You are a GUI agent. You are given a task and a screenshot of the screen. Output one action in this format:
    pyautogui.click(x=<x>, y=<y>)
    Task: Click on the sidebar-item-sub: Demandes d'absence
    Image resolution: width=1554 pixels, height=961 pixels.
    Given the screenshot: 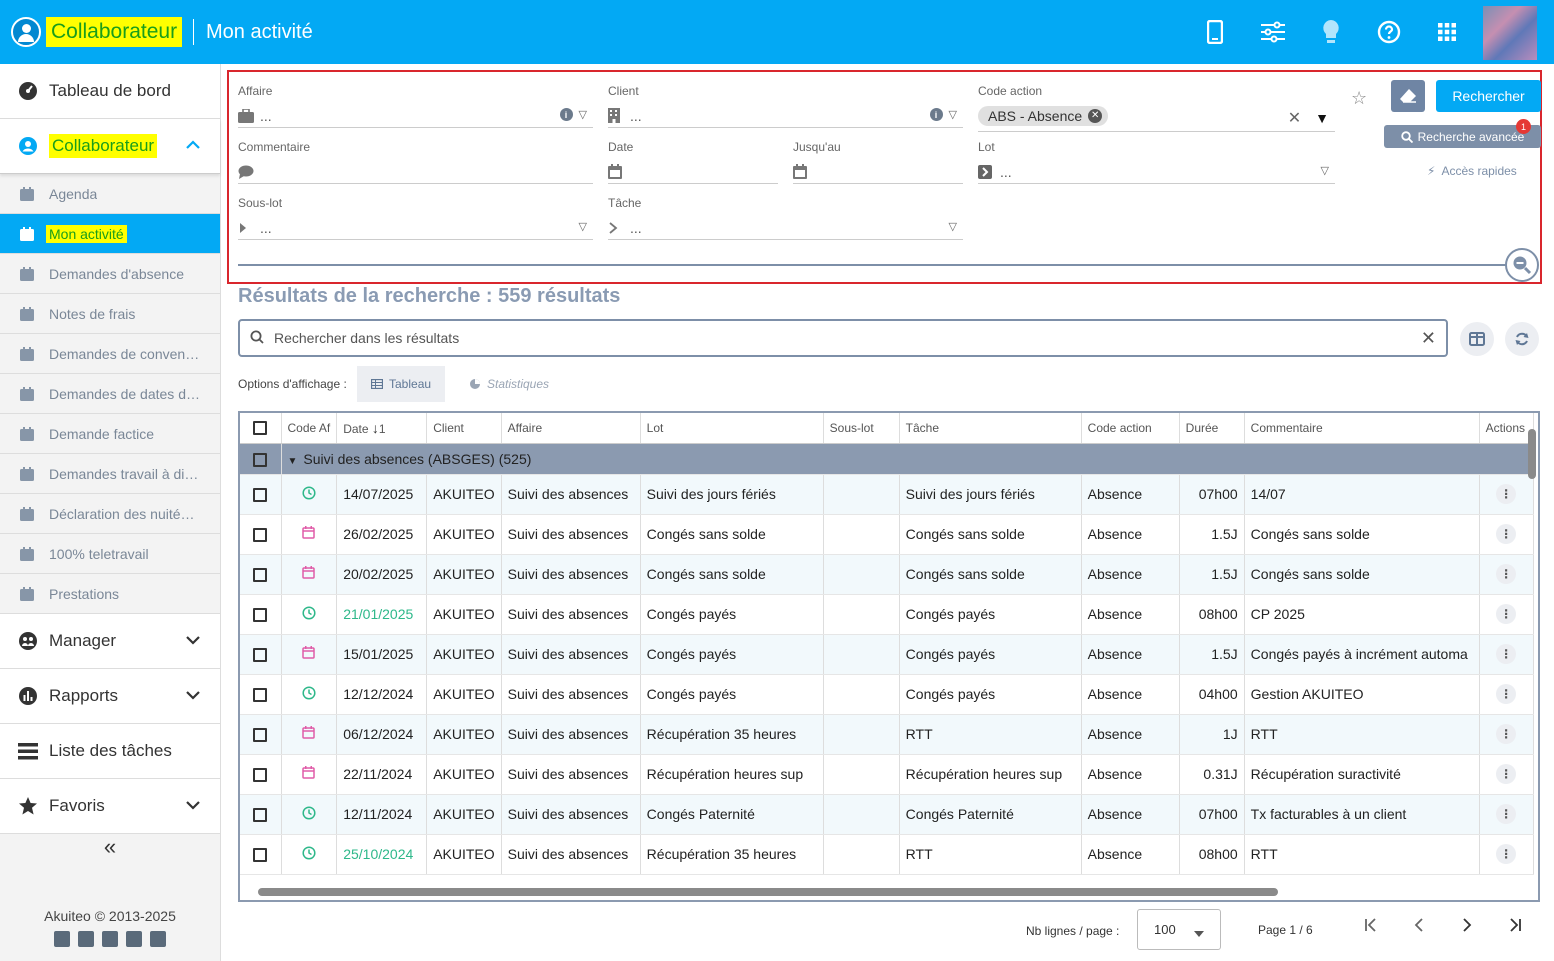 What is the action you would take?
    pyautogui.click(x=110, y=274)
    